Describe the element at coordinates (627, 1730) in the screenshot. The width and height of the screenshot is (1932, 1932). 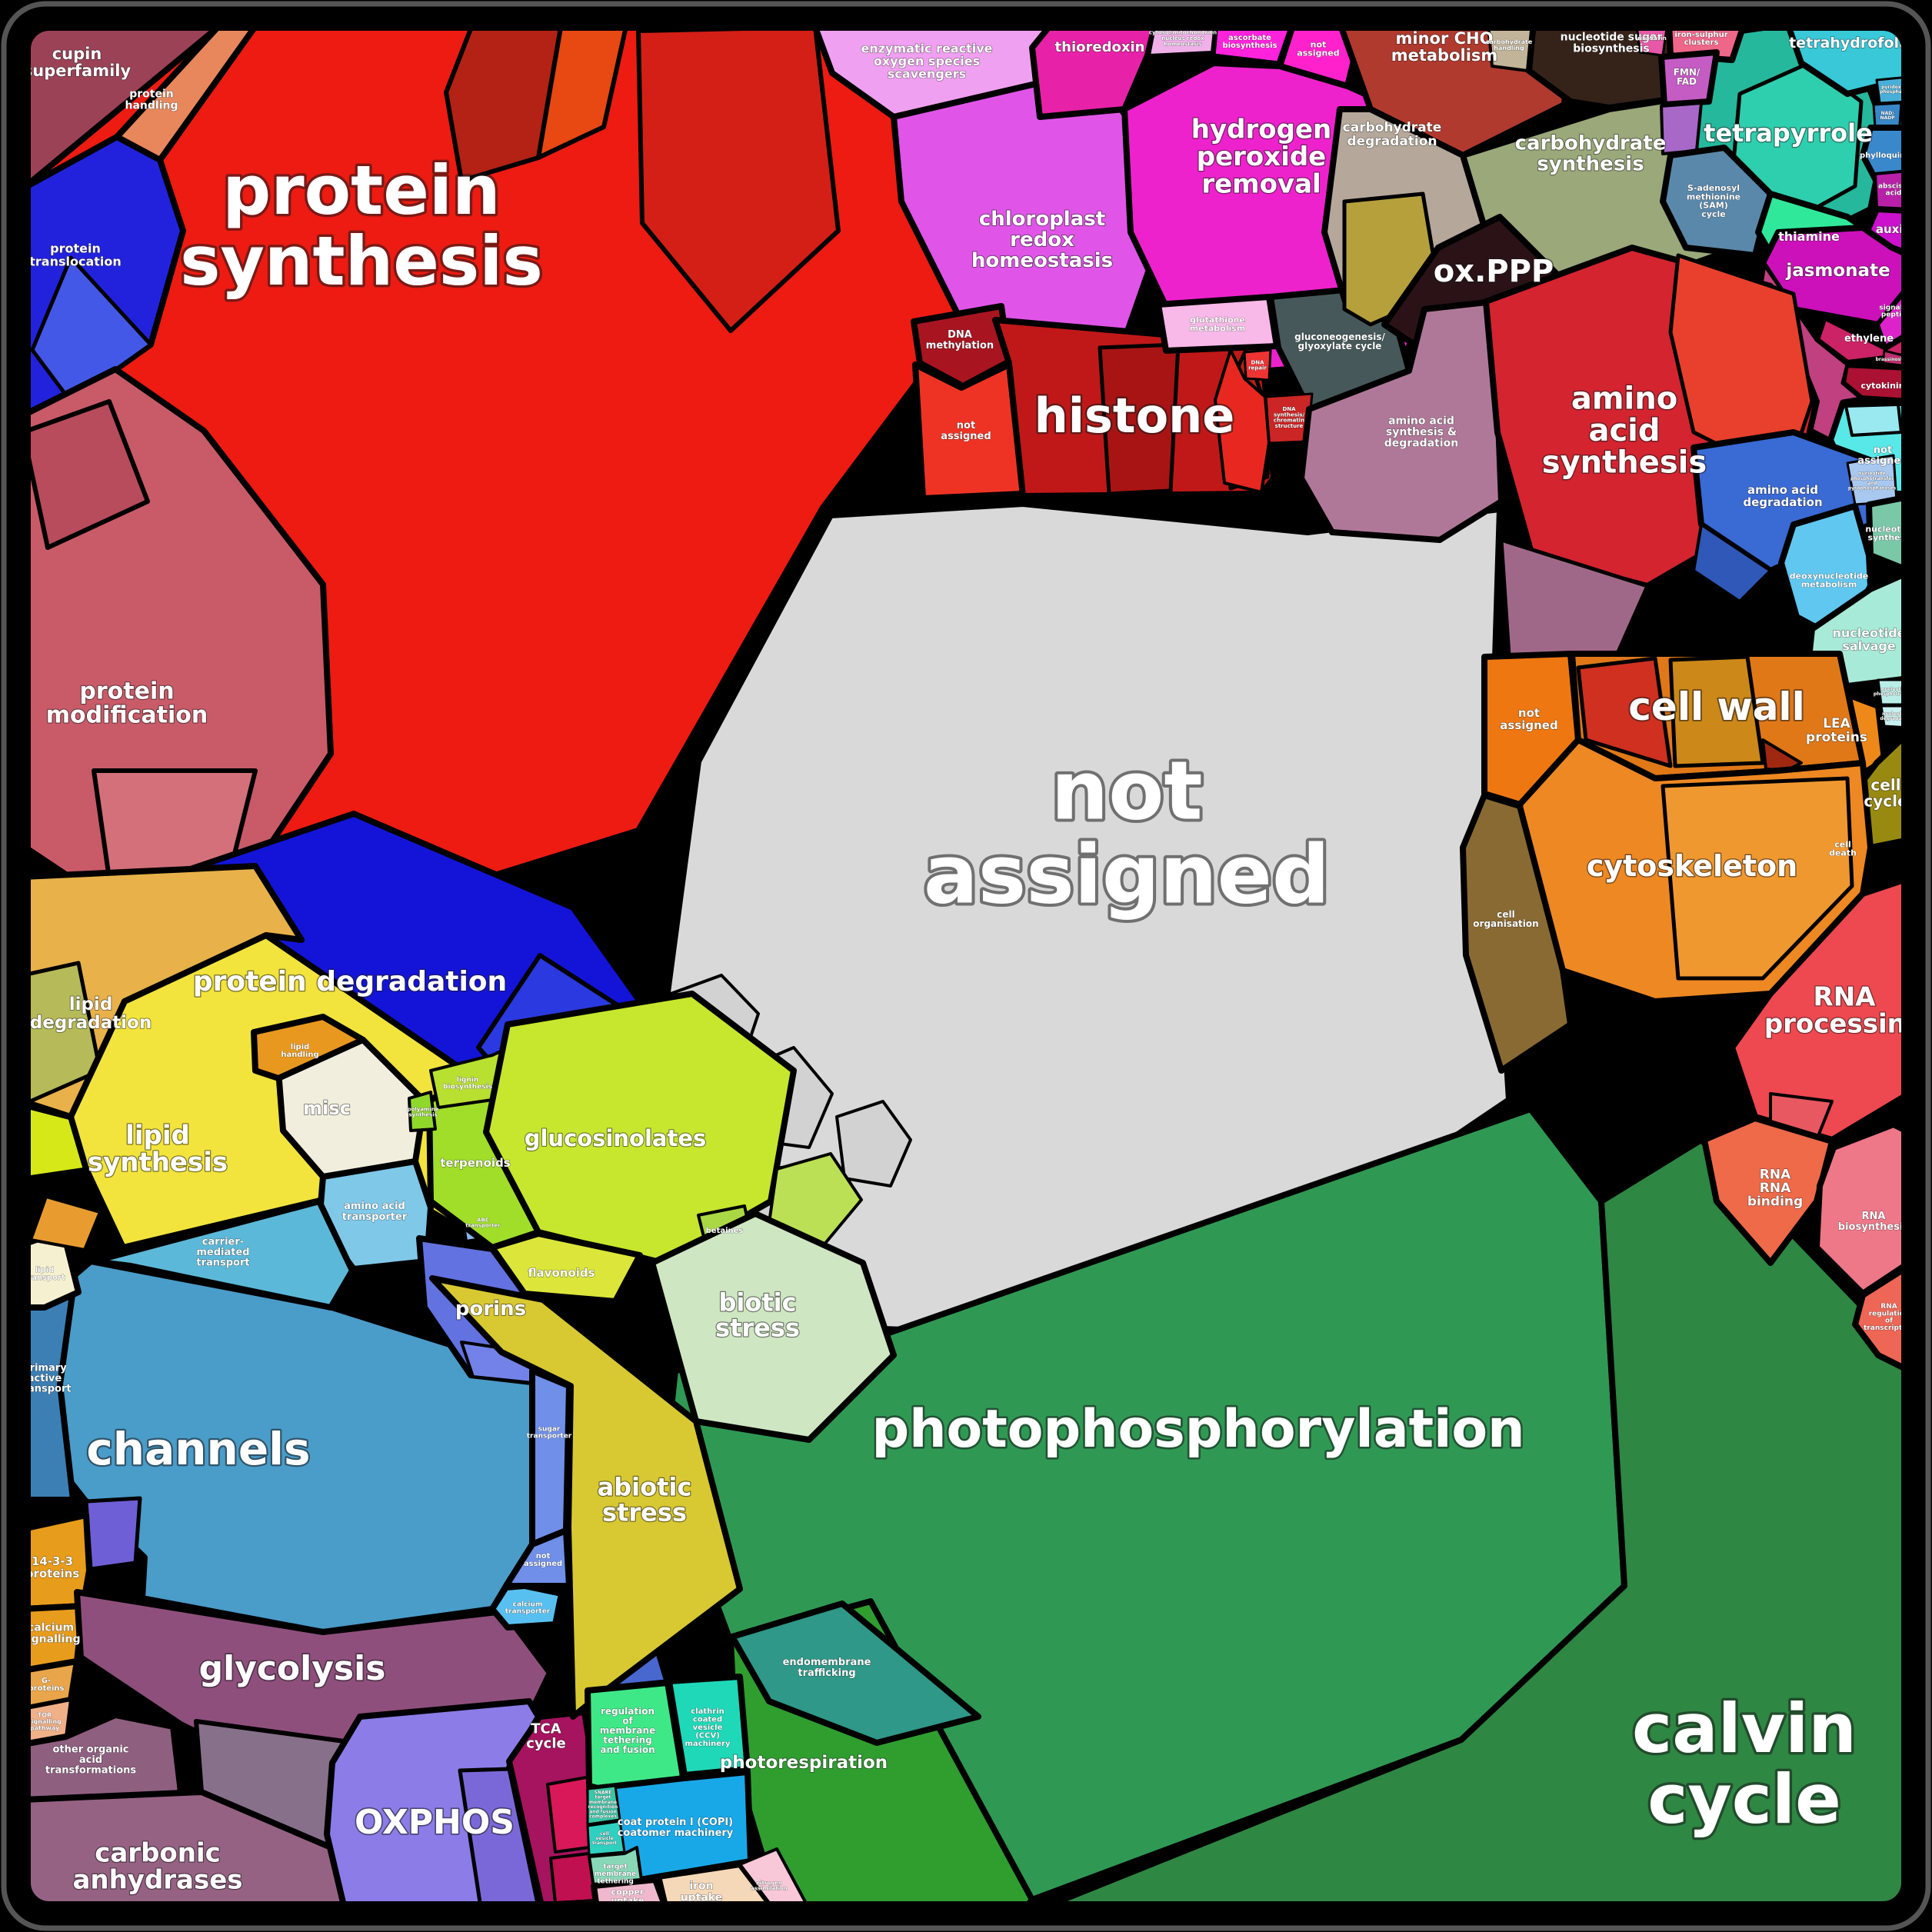
I see `label-regulation-membrane-tethering-fusion: regulation of membrane tethering and fusion` at that location.